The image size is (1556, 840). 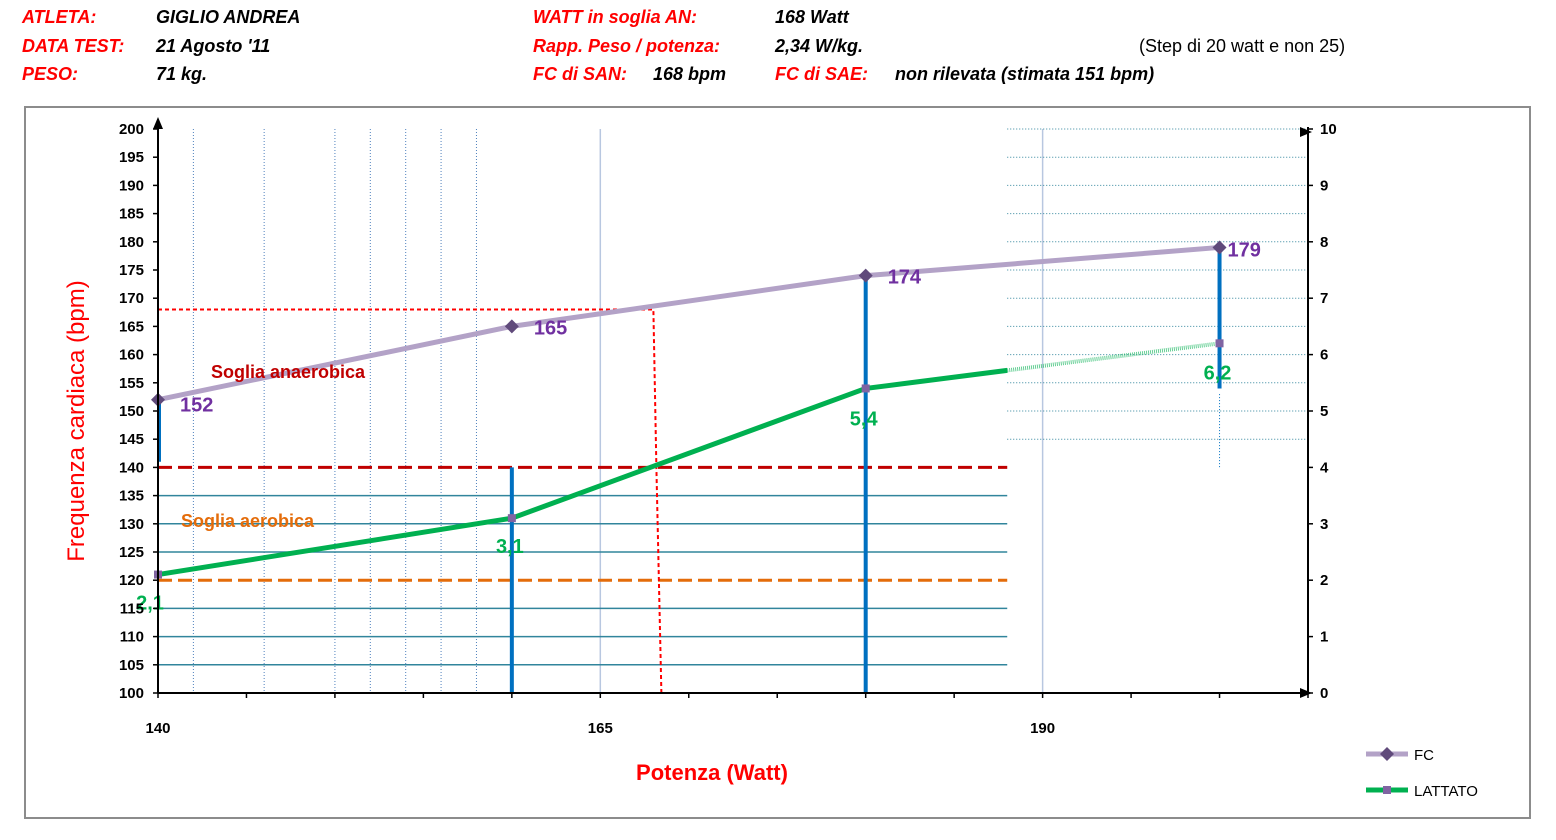 I want to click on data-test-label: DATA TEST:, so click(x=73, y=46).